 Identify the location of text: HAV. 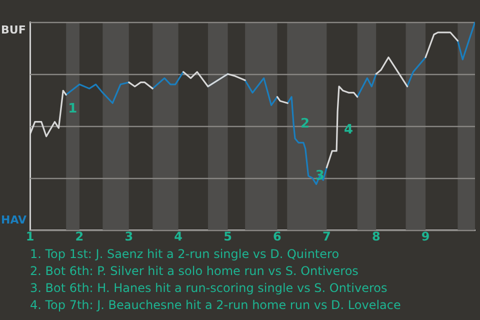
(14, 219).